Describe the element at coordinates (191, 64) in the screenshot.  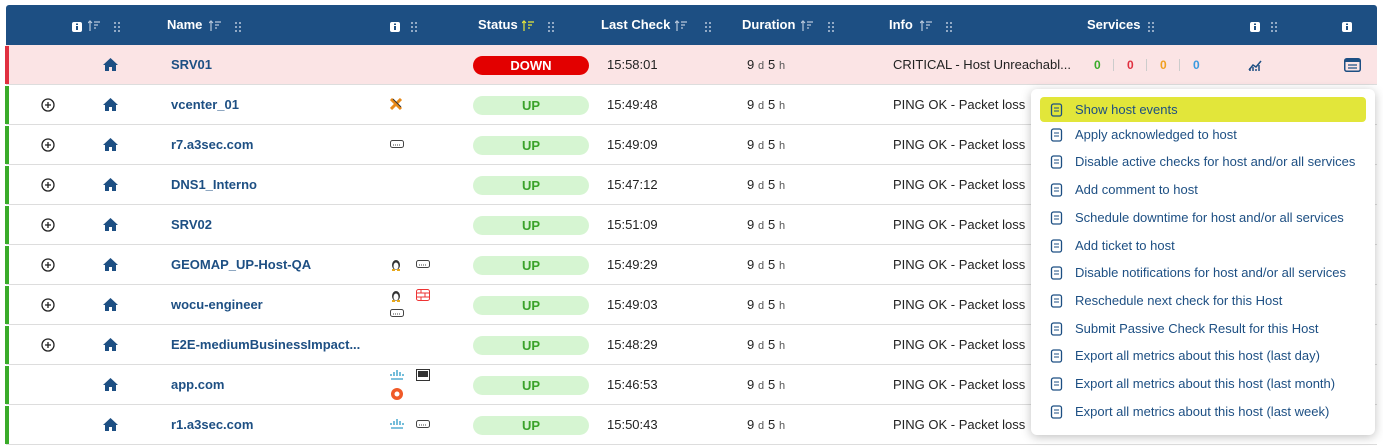
I see `host-name: SRV01` at that location.